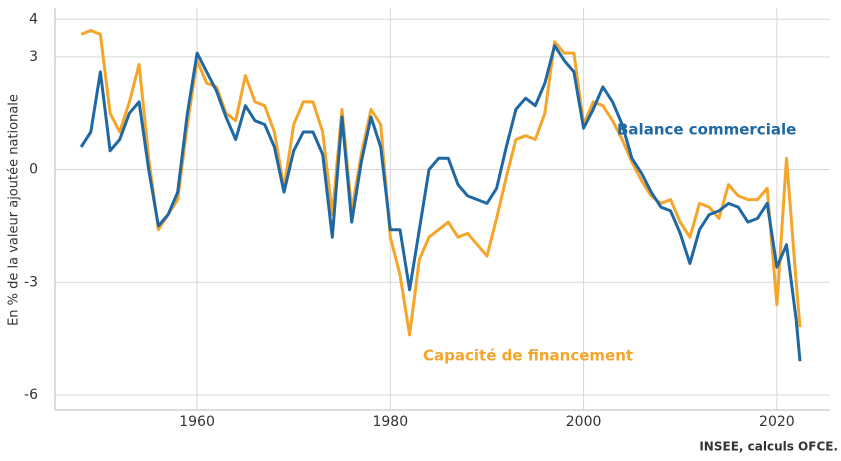 The image size is (841, 461). I want to click on y-tick-label: -3, so click(31, 282).